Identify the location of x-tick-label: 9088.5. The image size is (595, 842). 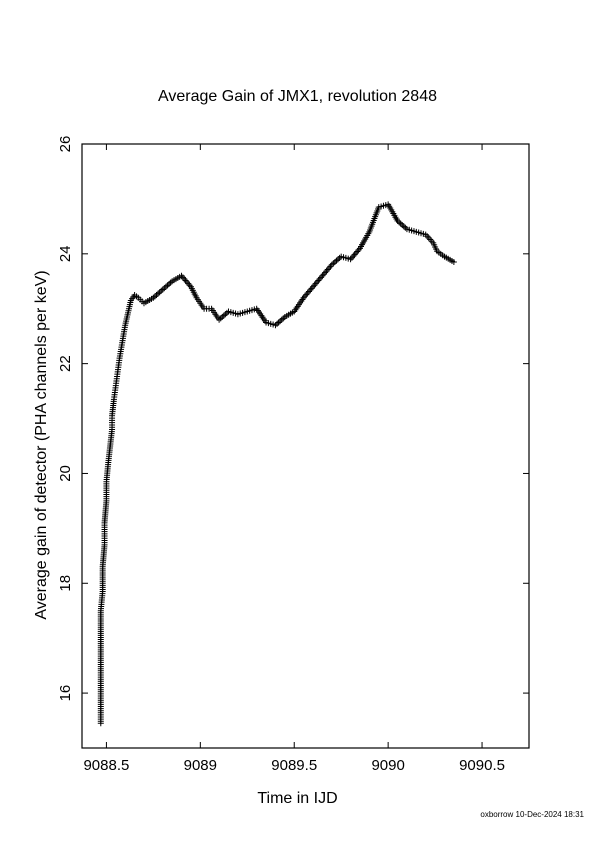
(106, 765).